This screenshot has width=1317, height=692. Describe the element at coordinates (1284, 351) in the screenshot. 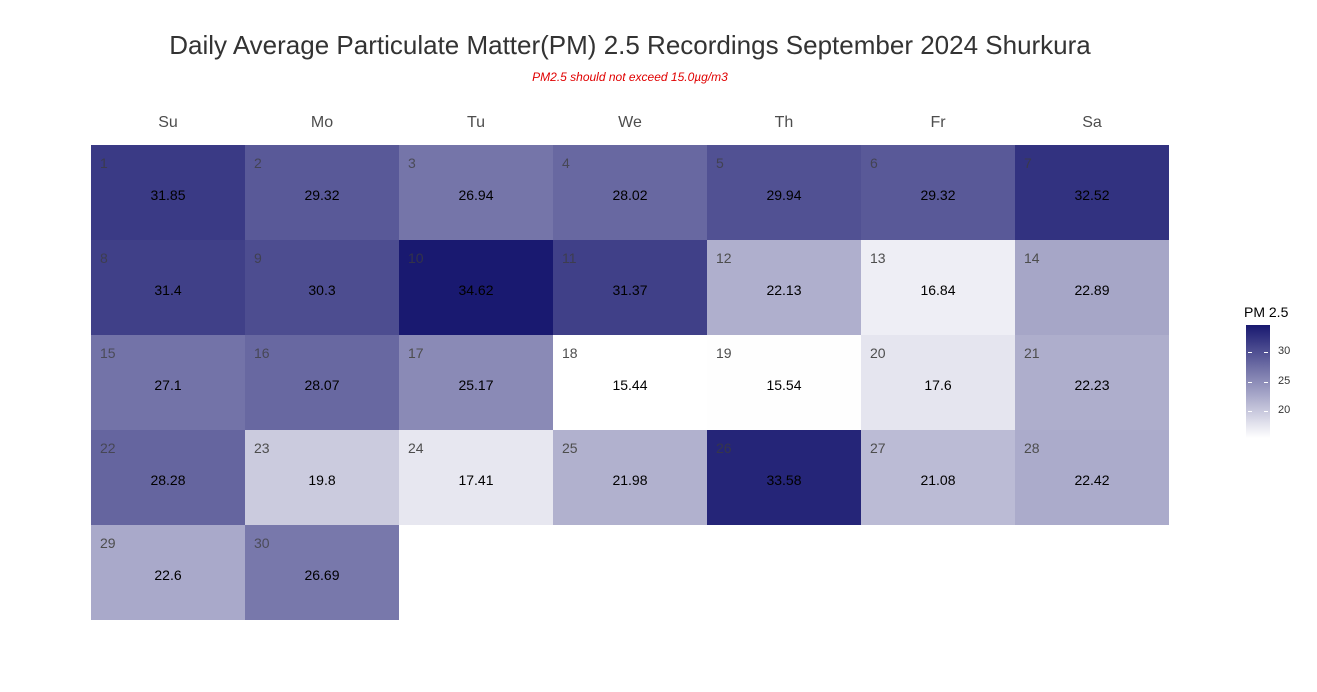

I see `legend-tick-label: 30` at that location.